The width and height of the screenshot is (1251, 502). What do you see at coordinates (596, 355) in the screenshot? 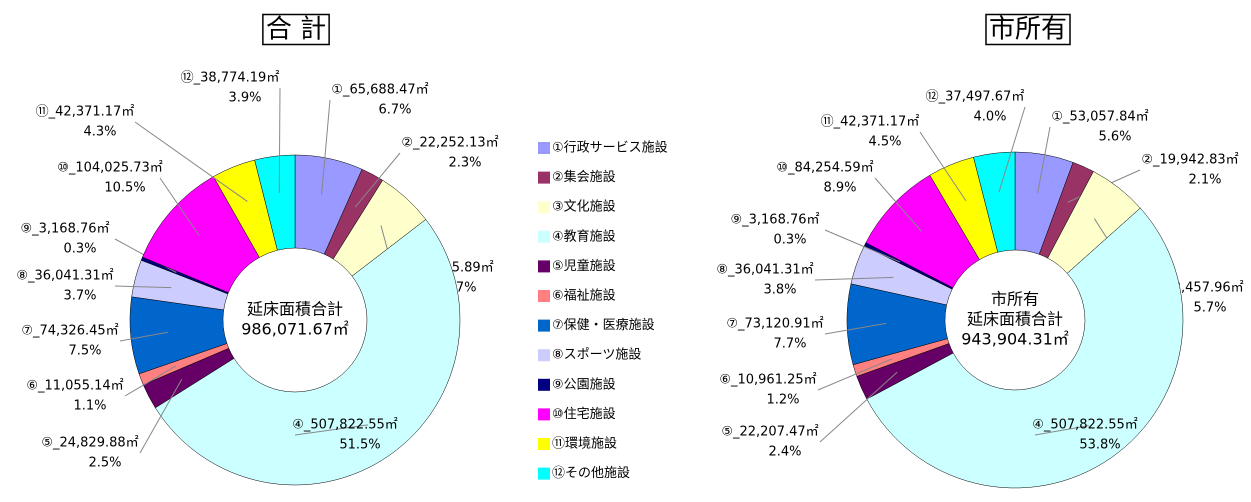
I see `legend-label: ⑧スポーツ施設` at bounding box center [596, 355].